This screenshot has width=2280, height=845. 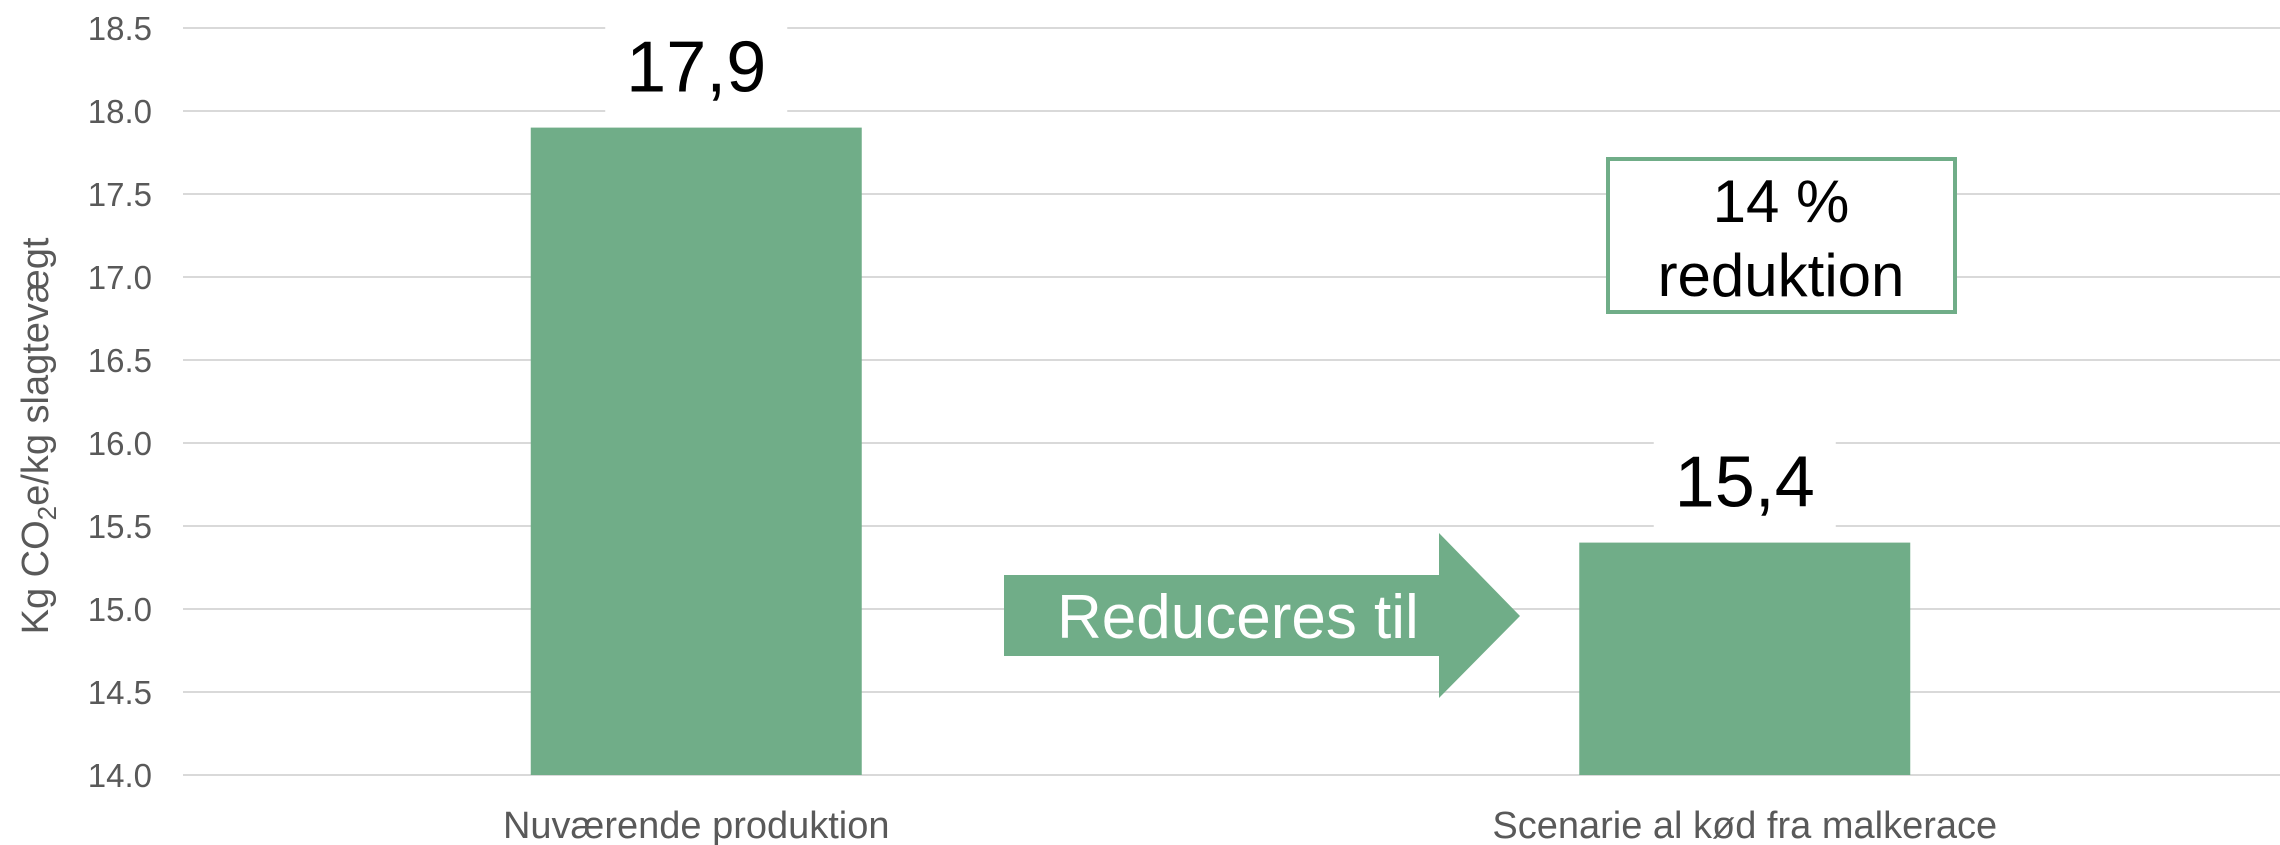 I want to click on reduction-callout: 14 % reduktion, so click(x=1781, y=235).